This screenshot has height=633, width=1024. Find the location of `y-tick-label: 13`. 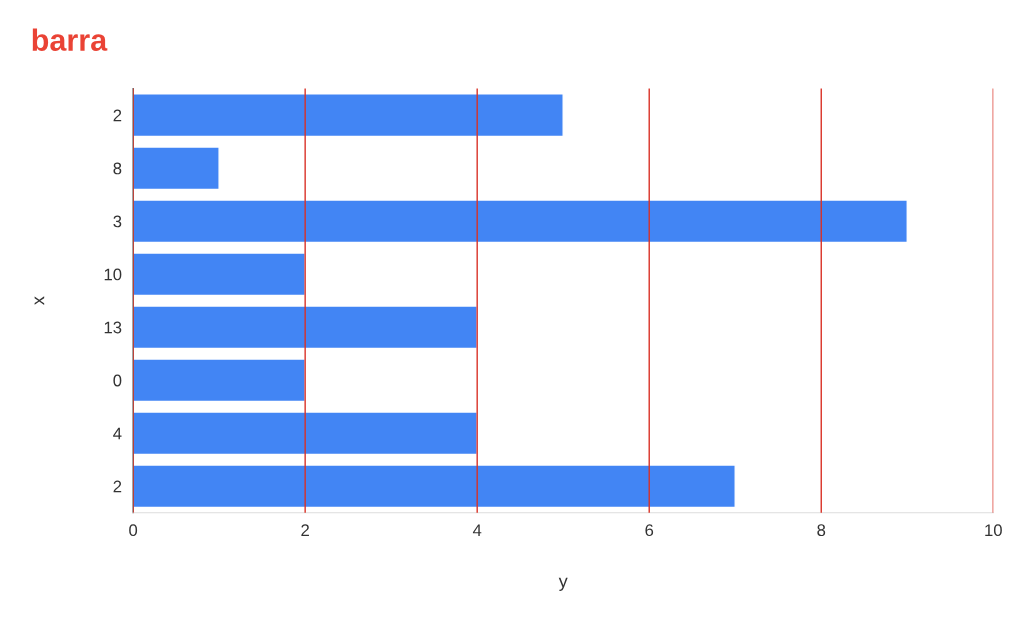

y-tick-label: 13 is located at coordinates (113, 327).